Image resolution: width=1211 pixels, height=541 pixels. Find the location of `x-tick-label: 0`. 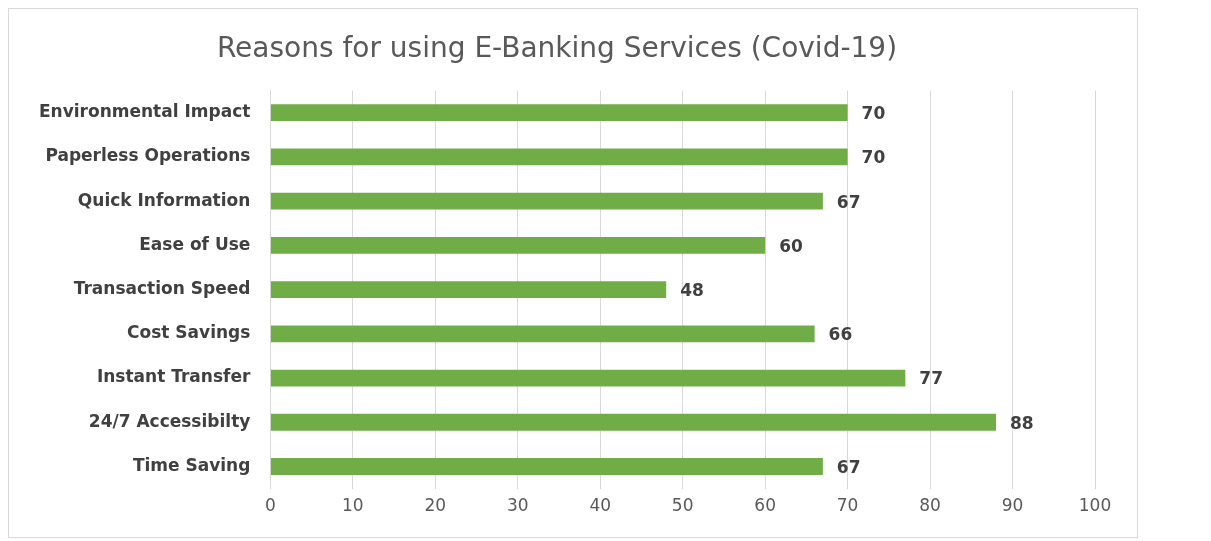

x-tick-label: 0 is located at coordinates (270, 505).